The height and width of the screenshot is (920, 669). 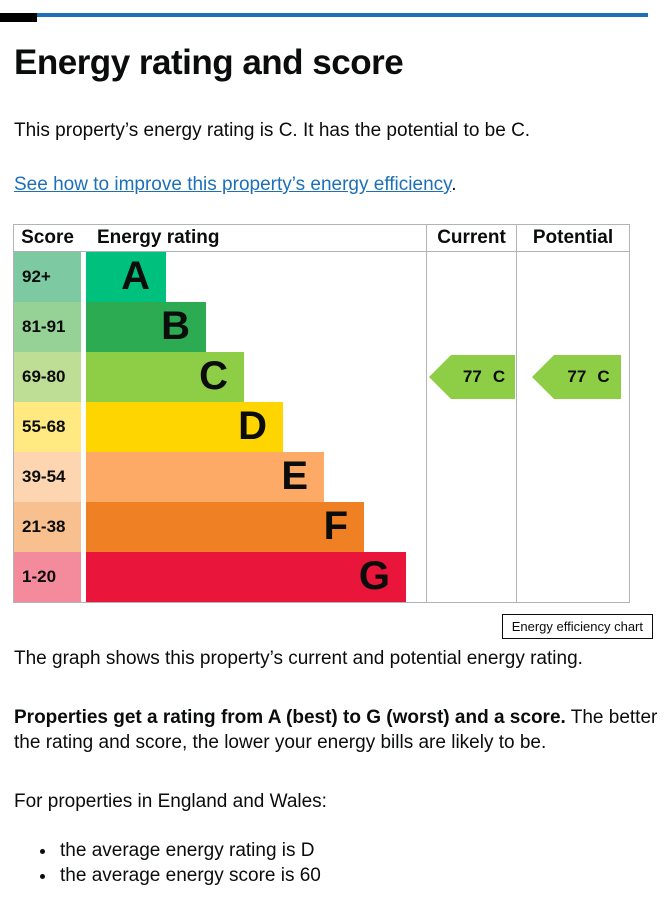 What do you see at coordinates (47, 577) in the screenshot?
I see `band-score-cell: 1-20` at bounding box center [47, 577].